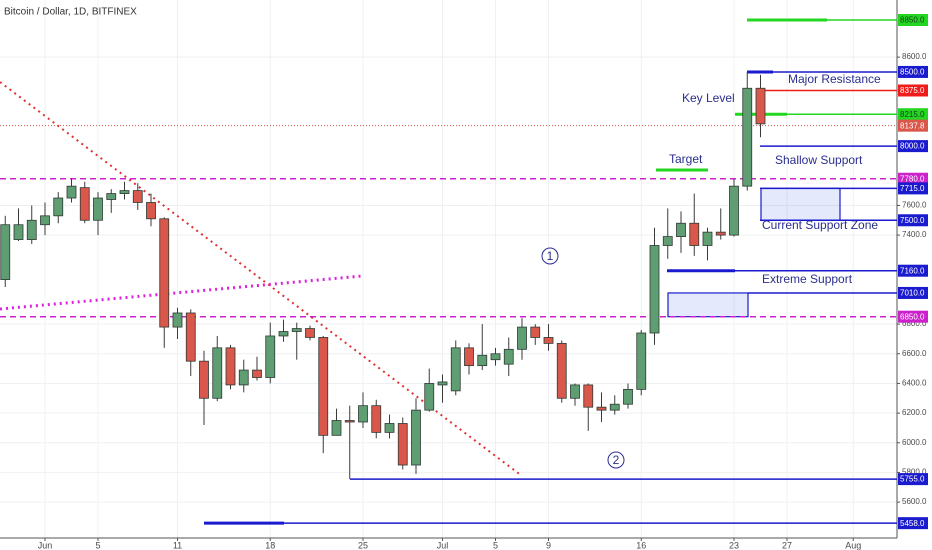 The width and height of the screenshot is (932, 550). Describe the element at coordinates (807, 279) in the screenshot. I see `annotation: Extreme Support` at that location.